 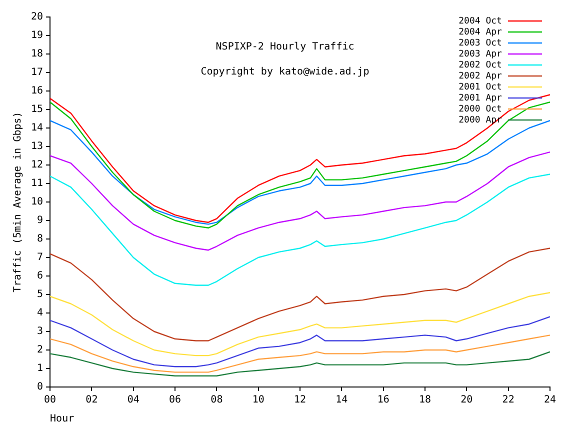 I want to click on y-tick-label: 4, so click(x=40, y=313).